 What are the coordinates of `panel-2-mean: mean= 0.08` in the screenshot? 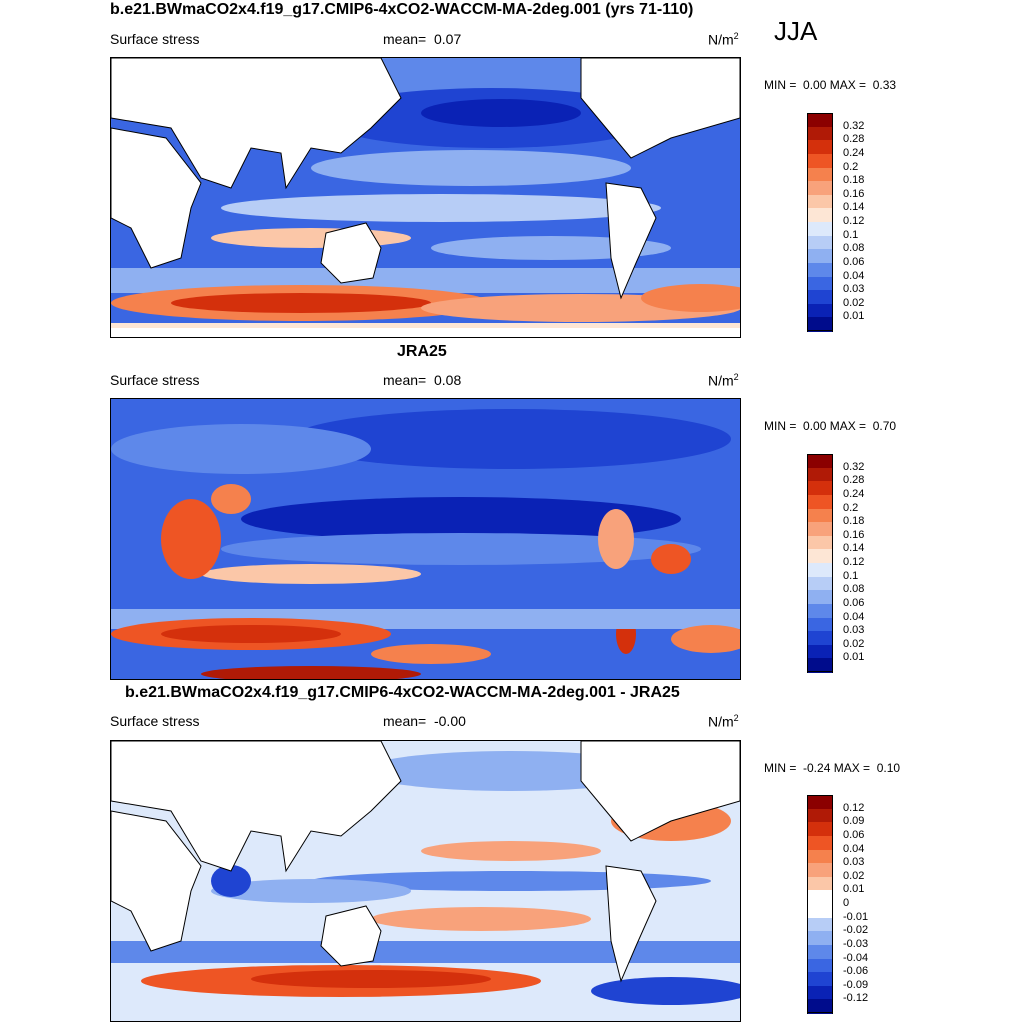 It's located at (422, 380).